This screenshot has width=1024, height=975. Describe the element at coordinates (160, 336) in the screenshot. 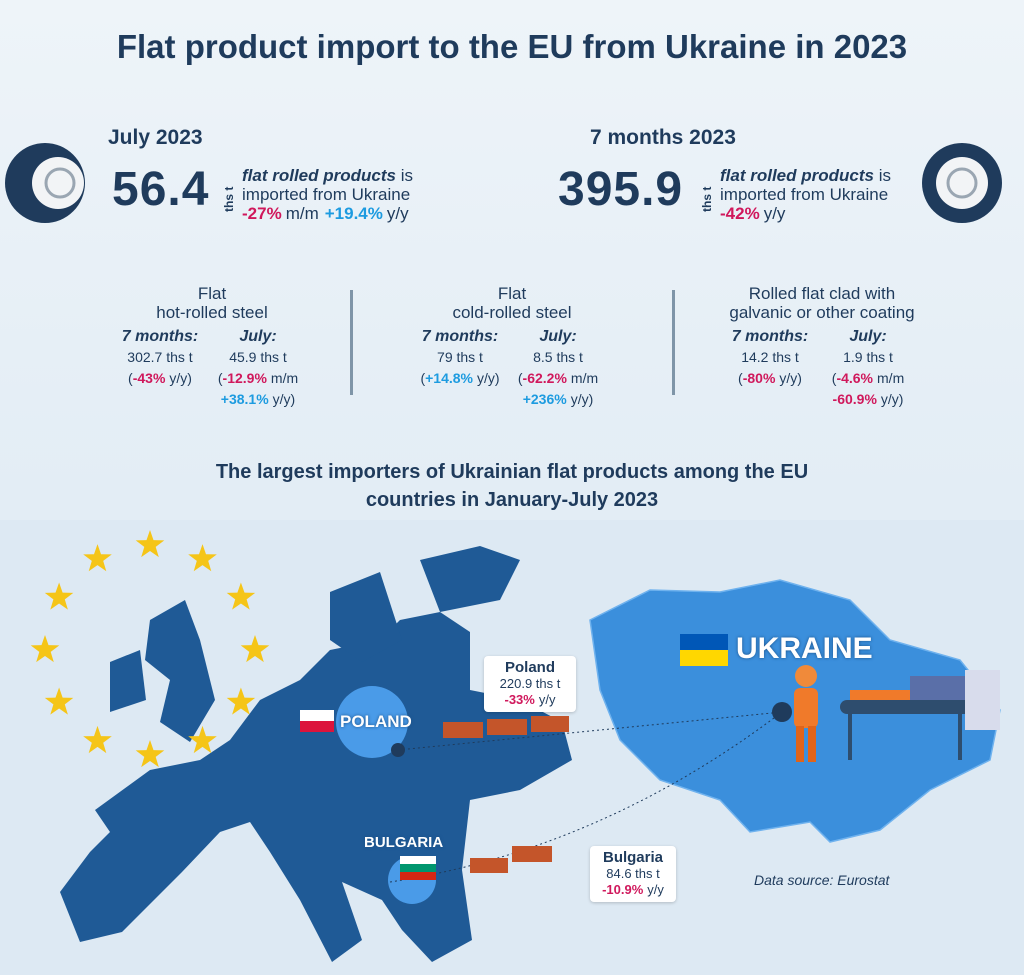

I see `column-label: 7 months:` at that location.